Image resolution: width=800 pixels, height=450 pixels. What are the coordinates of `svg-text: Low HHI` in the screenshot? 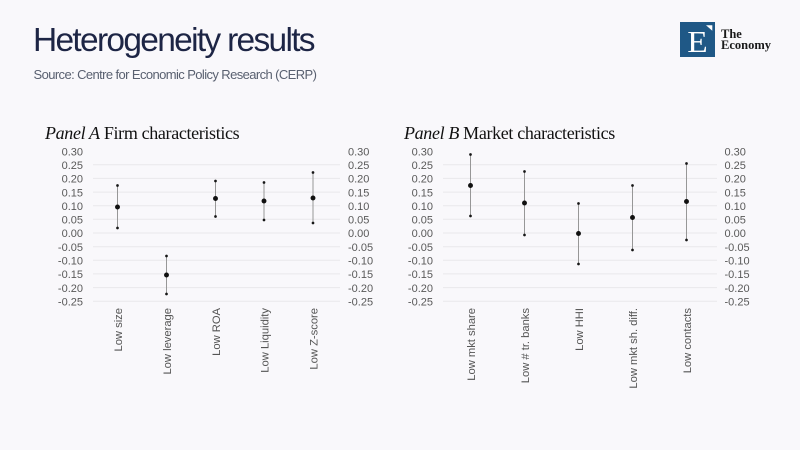 It's located at (580, 329).